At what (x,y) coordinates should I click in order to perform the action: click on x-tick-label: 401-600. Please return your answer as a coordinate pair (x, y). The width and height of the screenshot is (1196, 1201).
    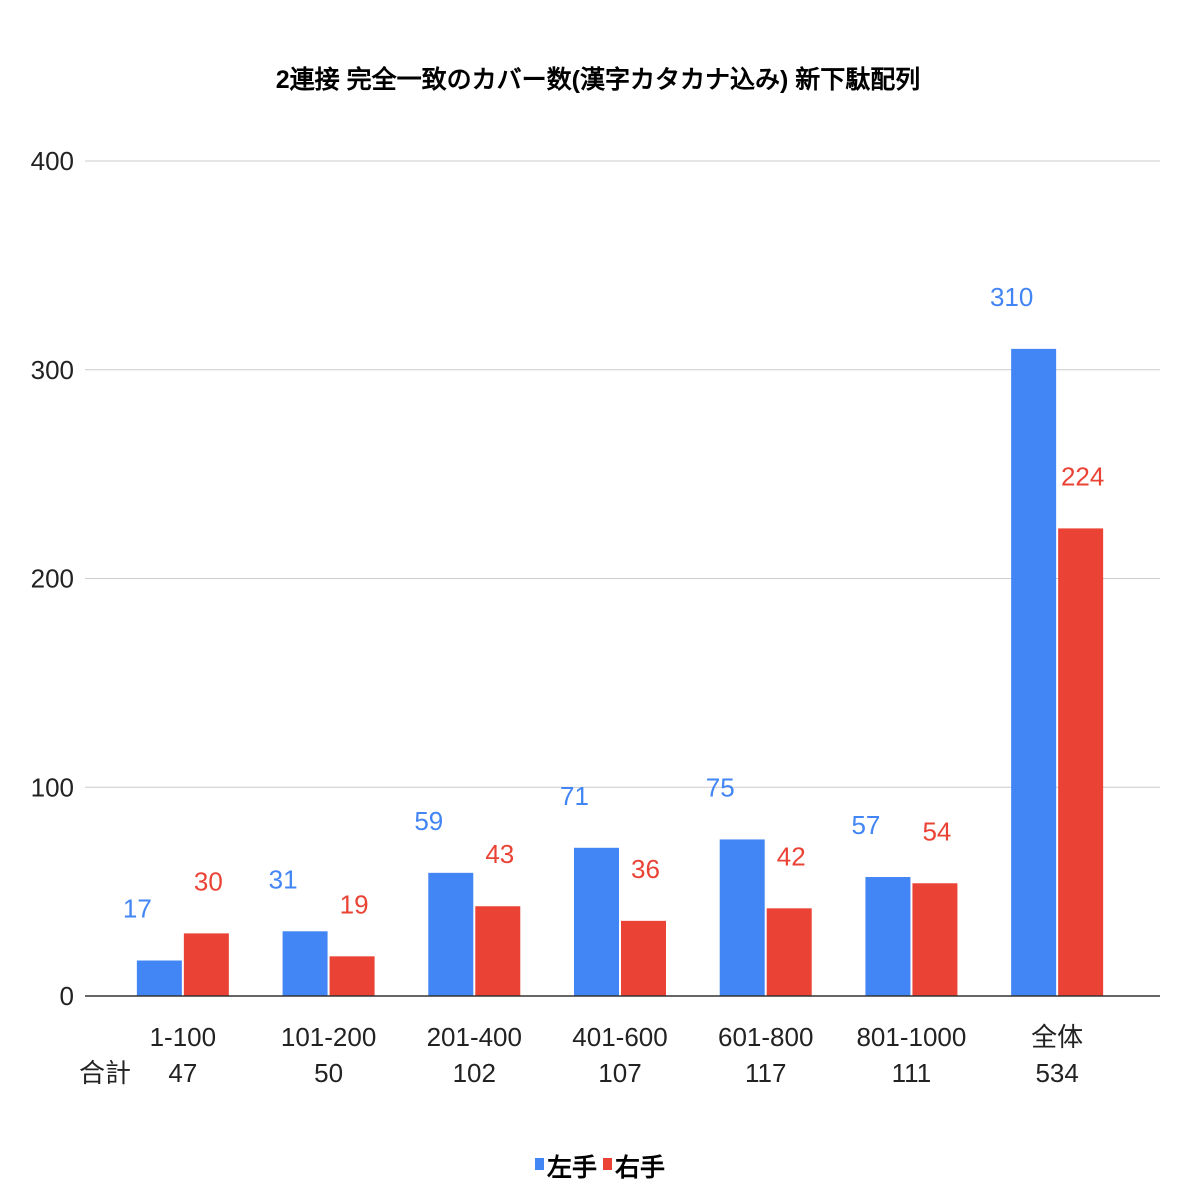
    Looking at the image, I should click on (619, 1037).